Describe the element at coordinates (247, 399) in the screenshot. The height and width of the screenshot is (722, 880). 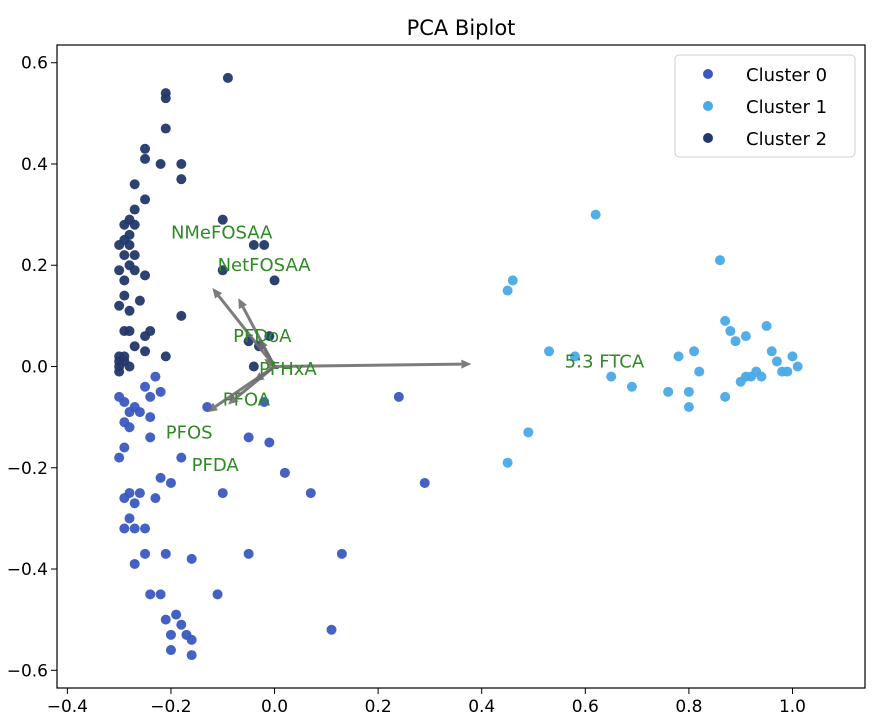
I see `loading-label: PFOA` at that location.